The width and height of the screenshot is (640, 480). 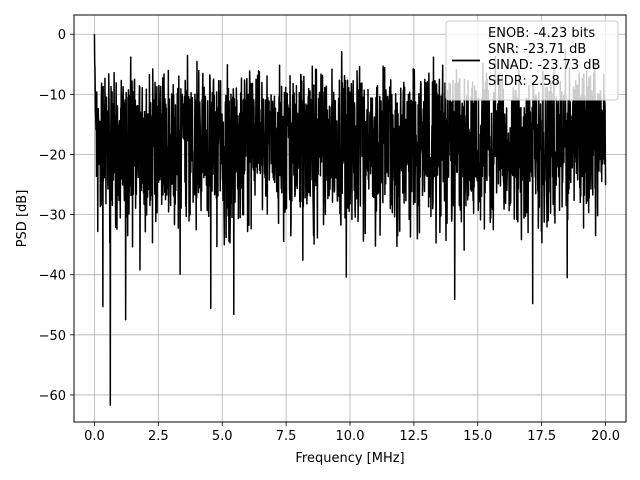 What do you see at coordinates (52, 336) in the screenshot?
I see `y-tick-label: −50` at bounding box center [52, 336].